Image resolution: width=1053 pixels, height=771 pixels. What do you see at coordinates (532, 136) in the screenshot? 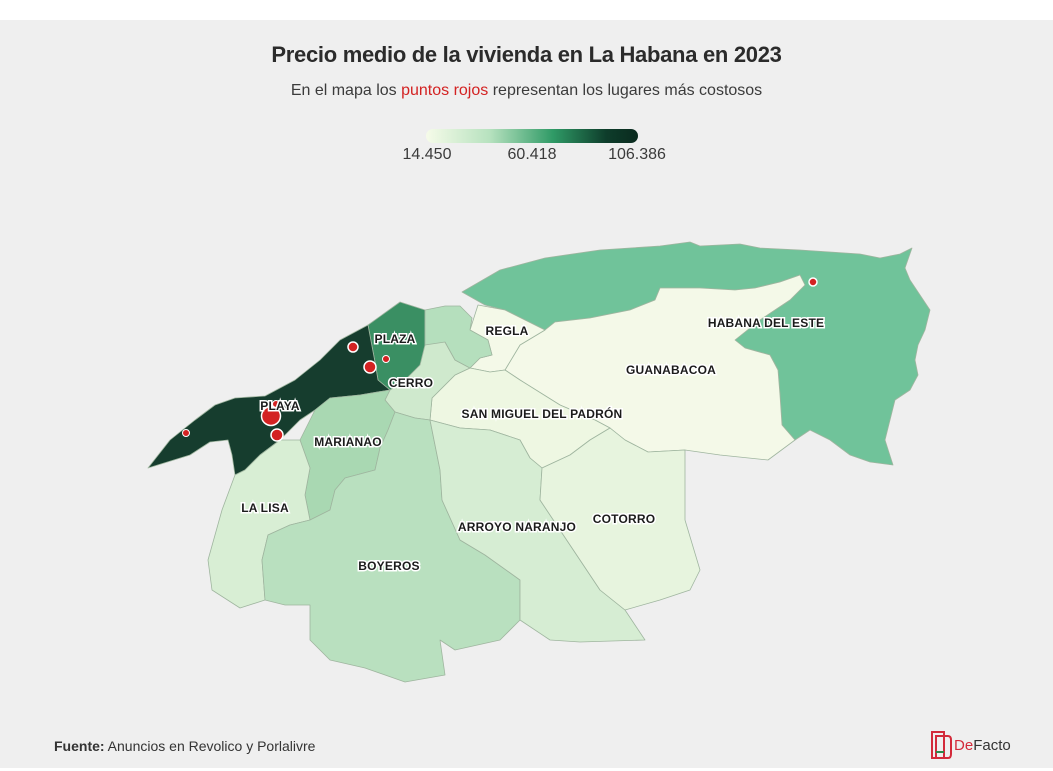
I see `color-scale-legend` at bounding box center [532, 136].